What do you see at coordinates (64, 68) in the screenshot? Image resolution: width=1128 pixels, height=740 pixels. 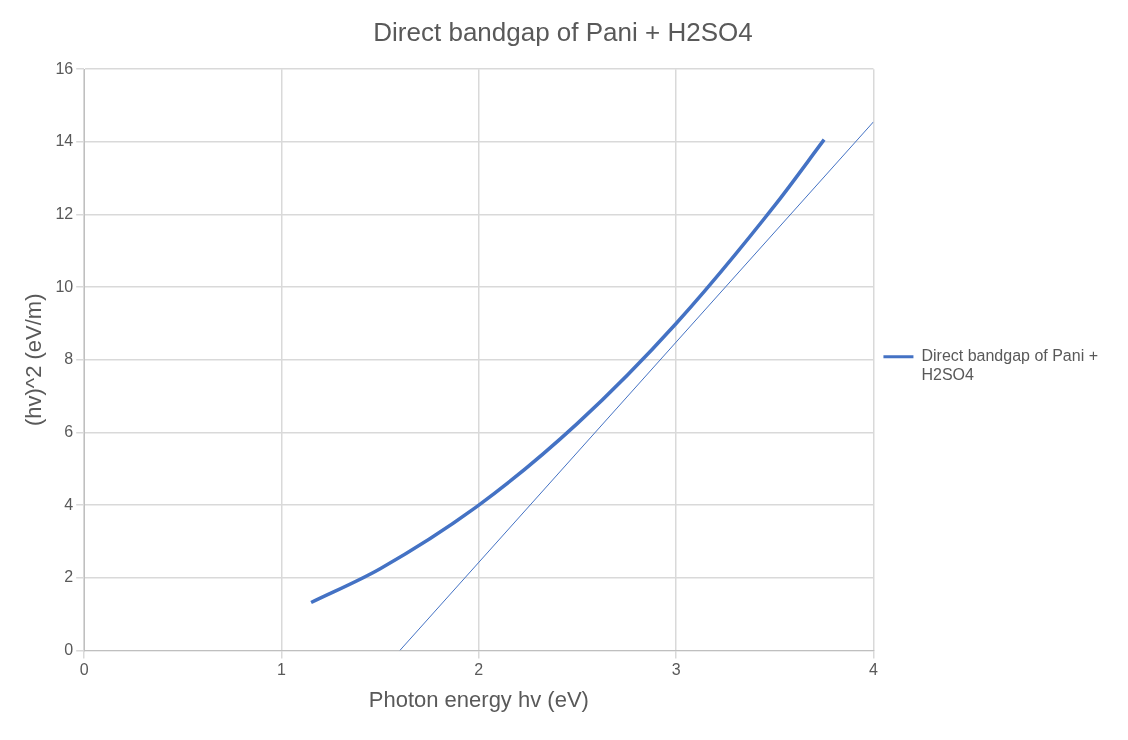 I see `y-tick-label: 16` at bounding box center [64, 68].